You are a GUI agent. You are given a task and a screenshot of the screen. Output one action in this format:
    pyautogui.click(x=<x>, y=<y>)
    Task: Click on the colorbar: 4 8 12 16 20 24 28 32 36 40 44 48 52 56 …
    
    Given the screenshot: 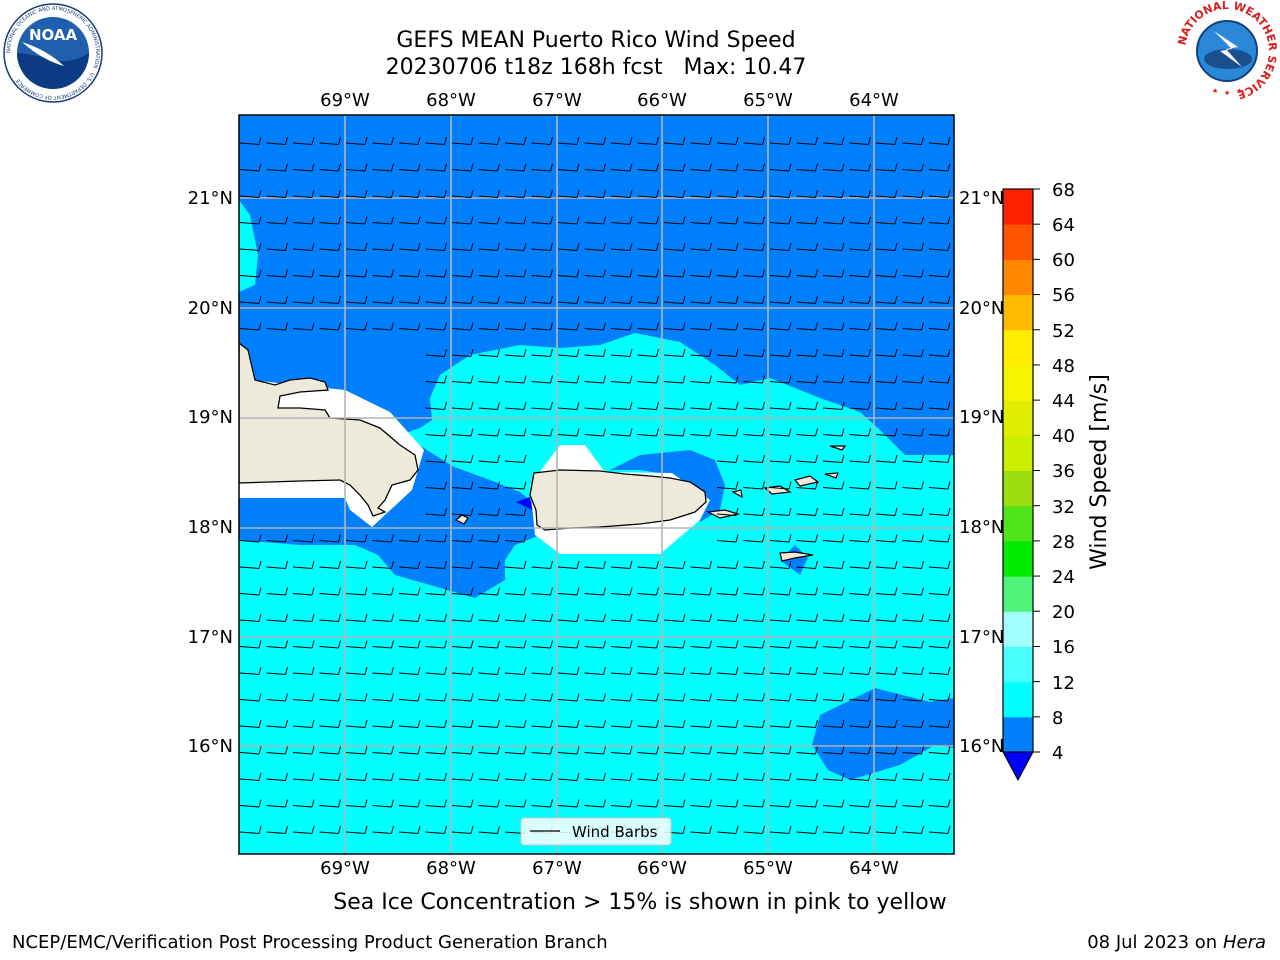 What is the action you would take?
    pyautogui.click(x=1057, y=481)
    